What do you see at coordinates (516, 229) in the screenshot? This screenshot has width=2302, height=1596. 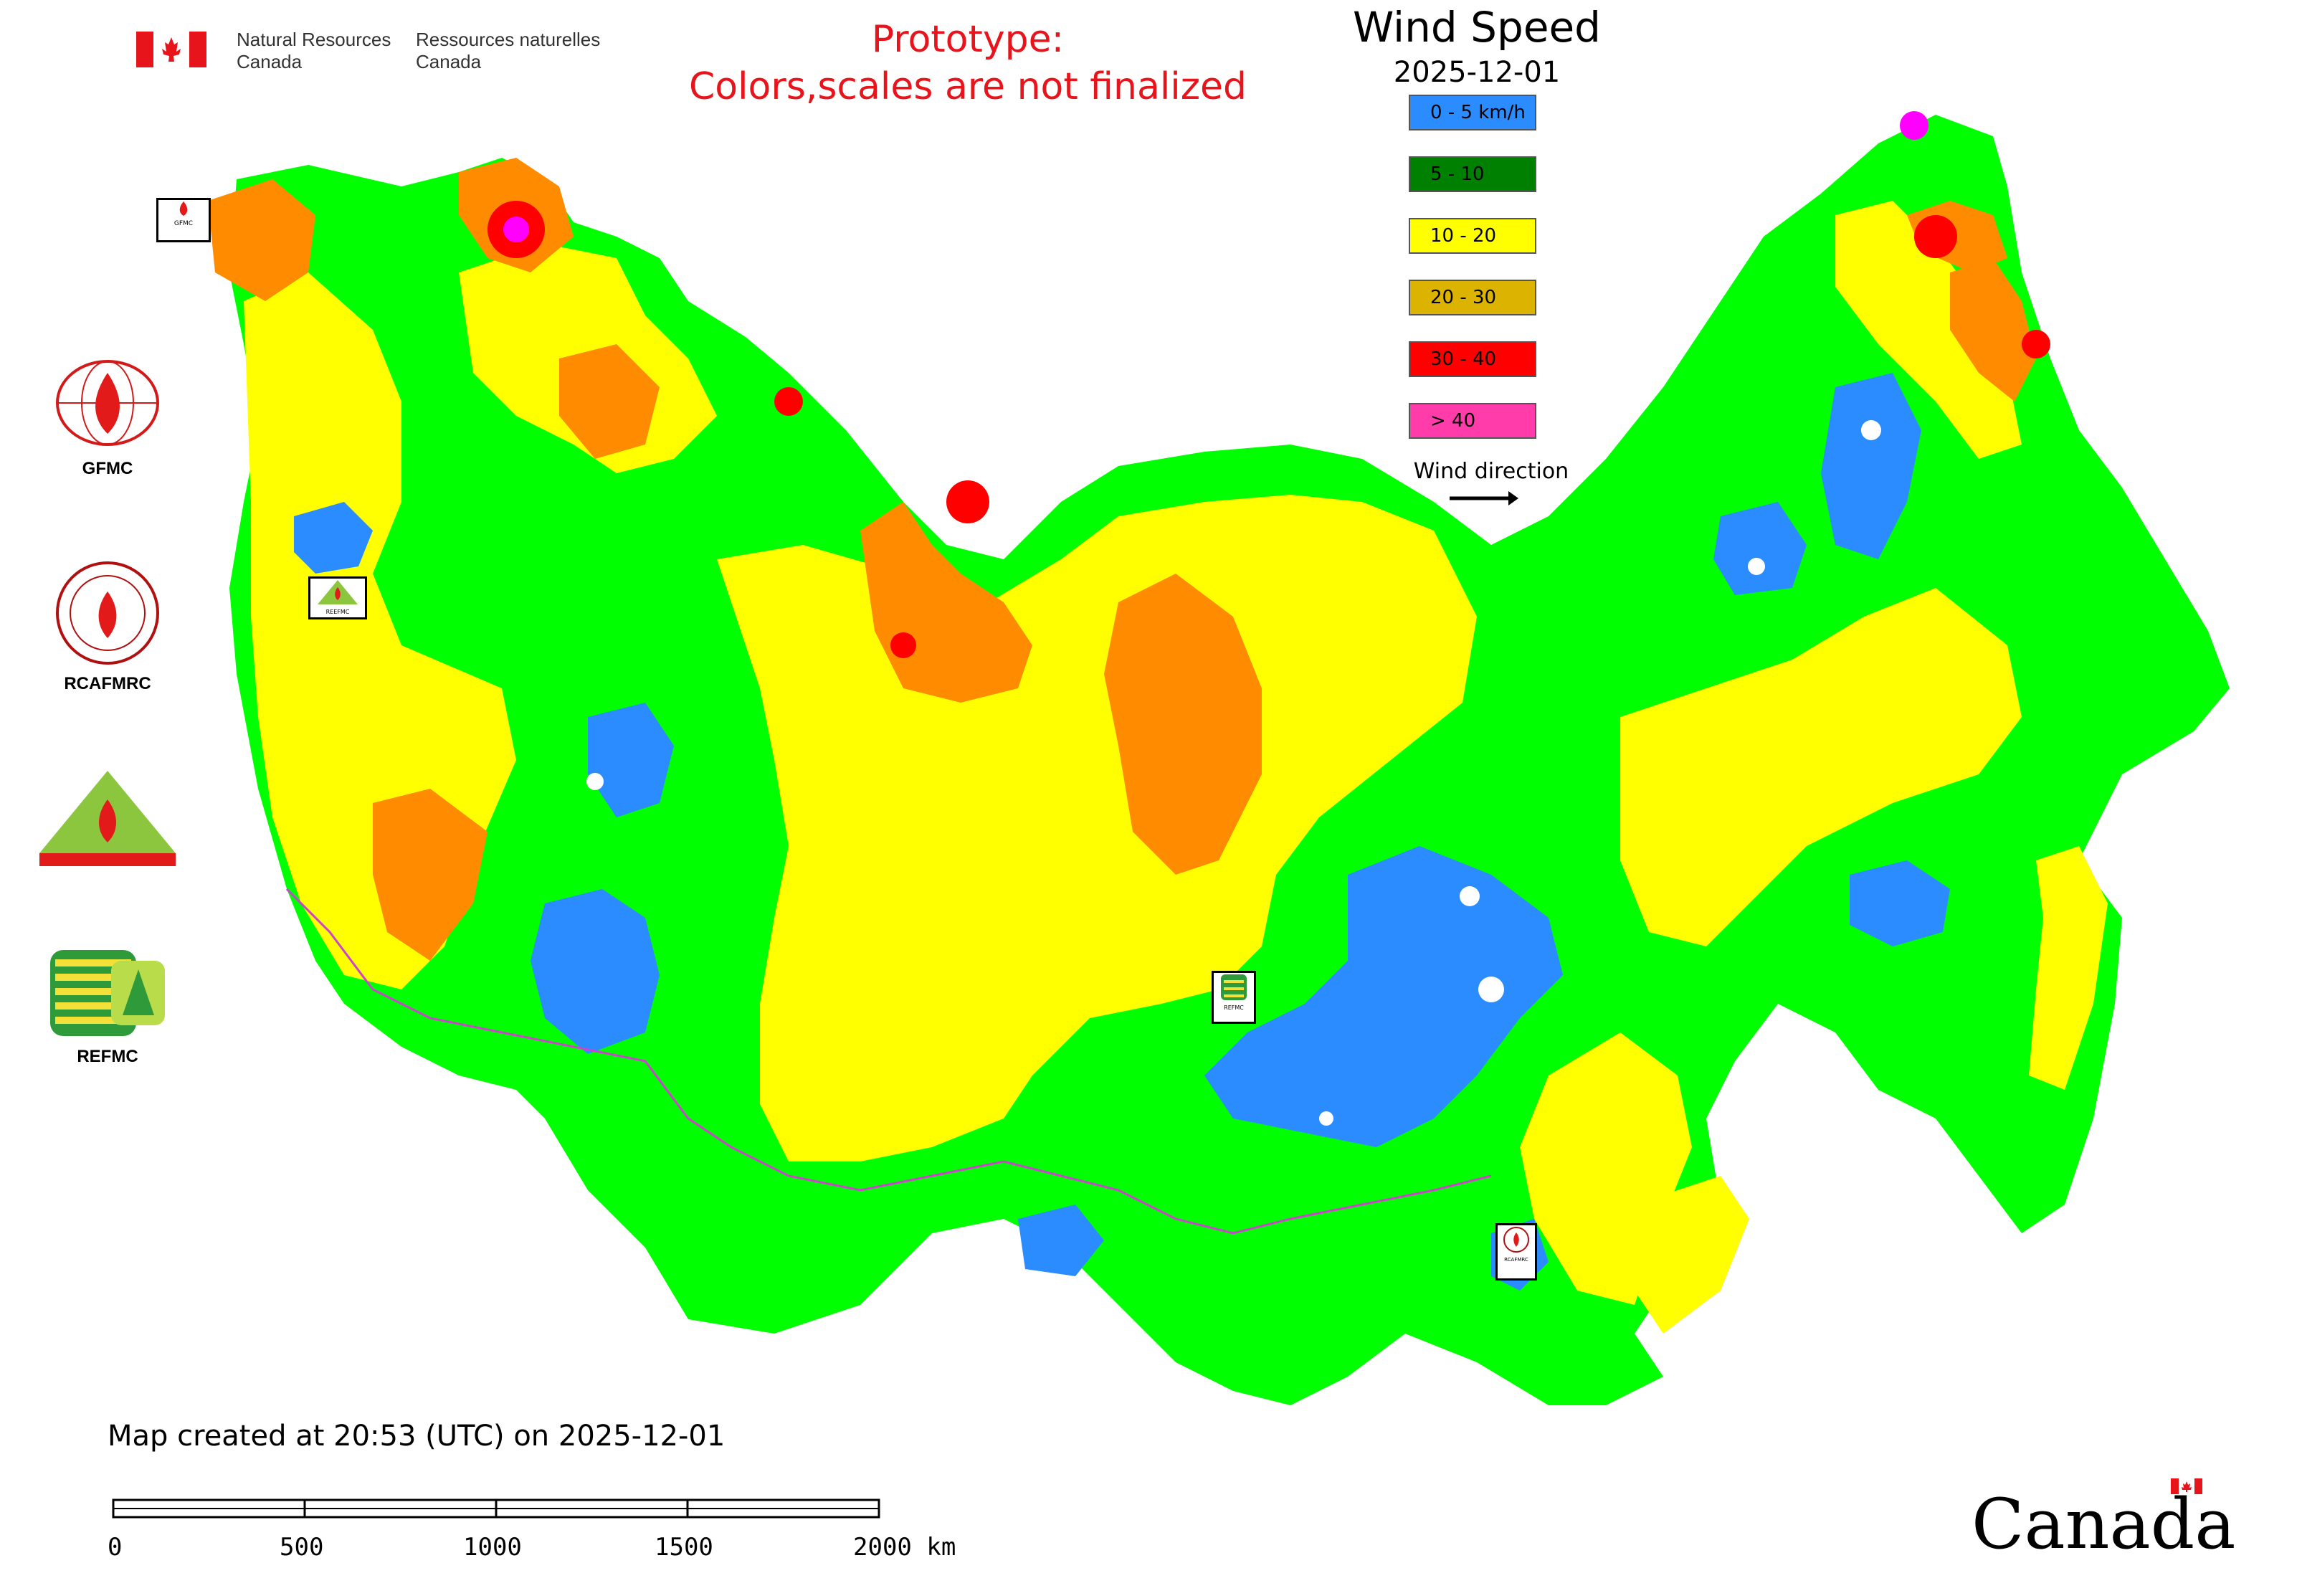 I see `hotspot-magenta-kola` at bounding box center [516, 229].